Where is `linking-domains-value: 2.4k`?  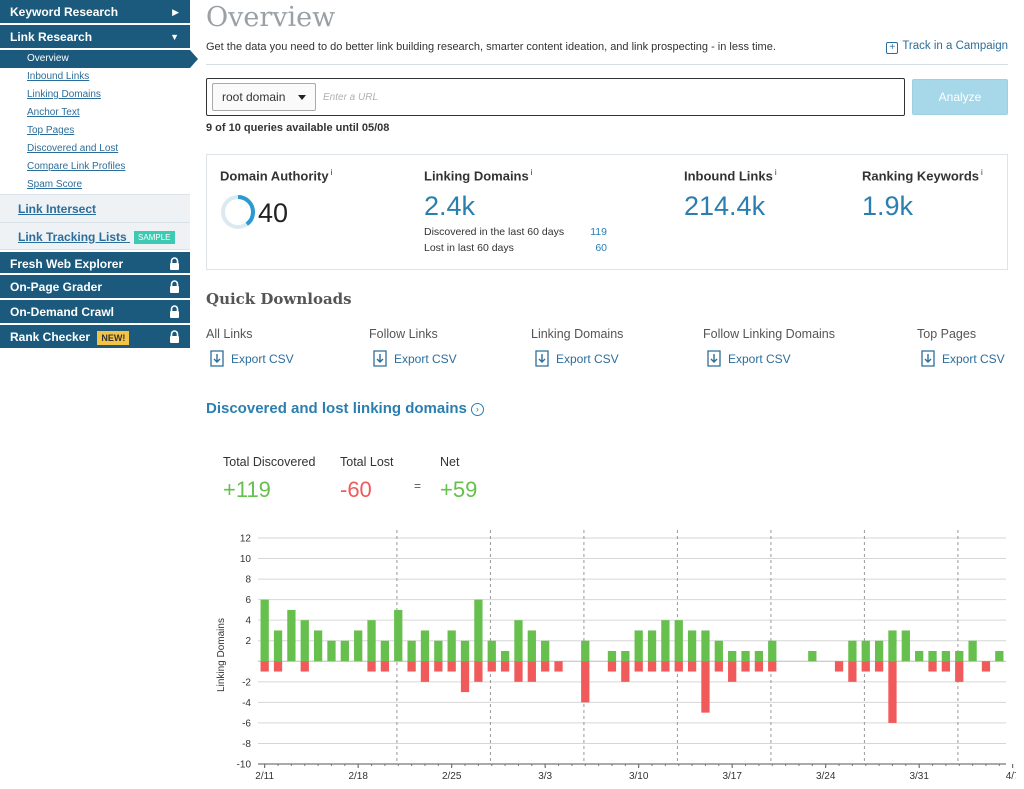
linking-domains-value: 2.4k is located at coordinates (450, 206).